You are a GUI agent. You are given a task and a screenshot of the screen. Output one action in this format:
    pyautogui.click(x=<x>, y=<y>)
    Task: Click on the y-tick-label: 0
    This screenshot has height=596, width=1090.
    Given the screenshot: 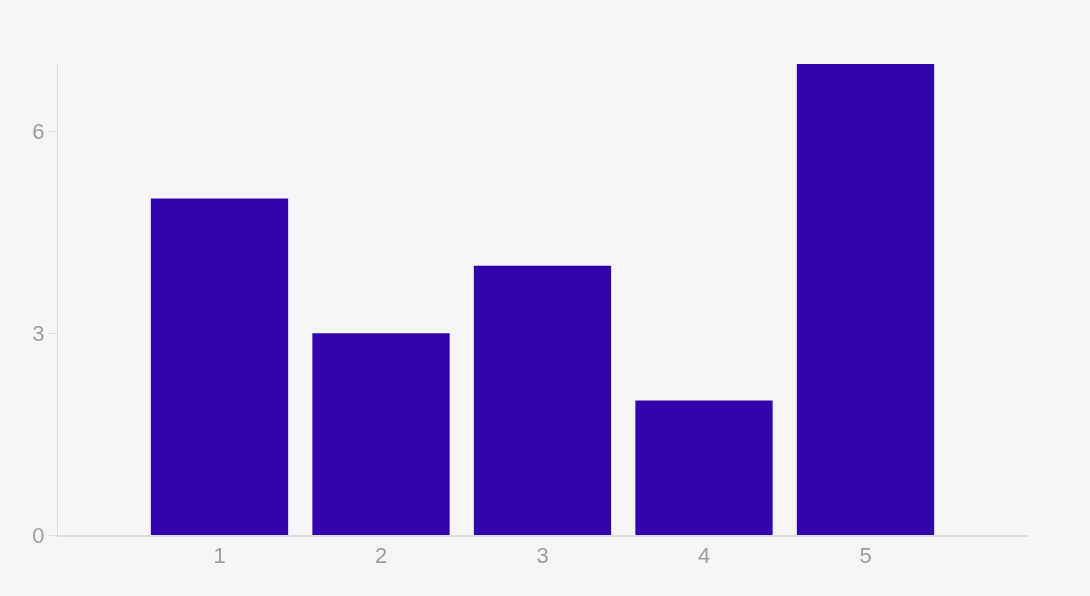 What is the action you would take?
    pyautogui.click(x=38, y=535)
    